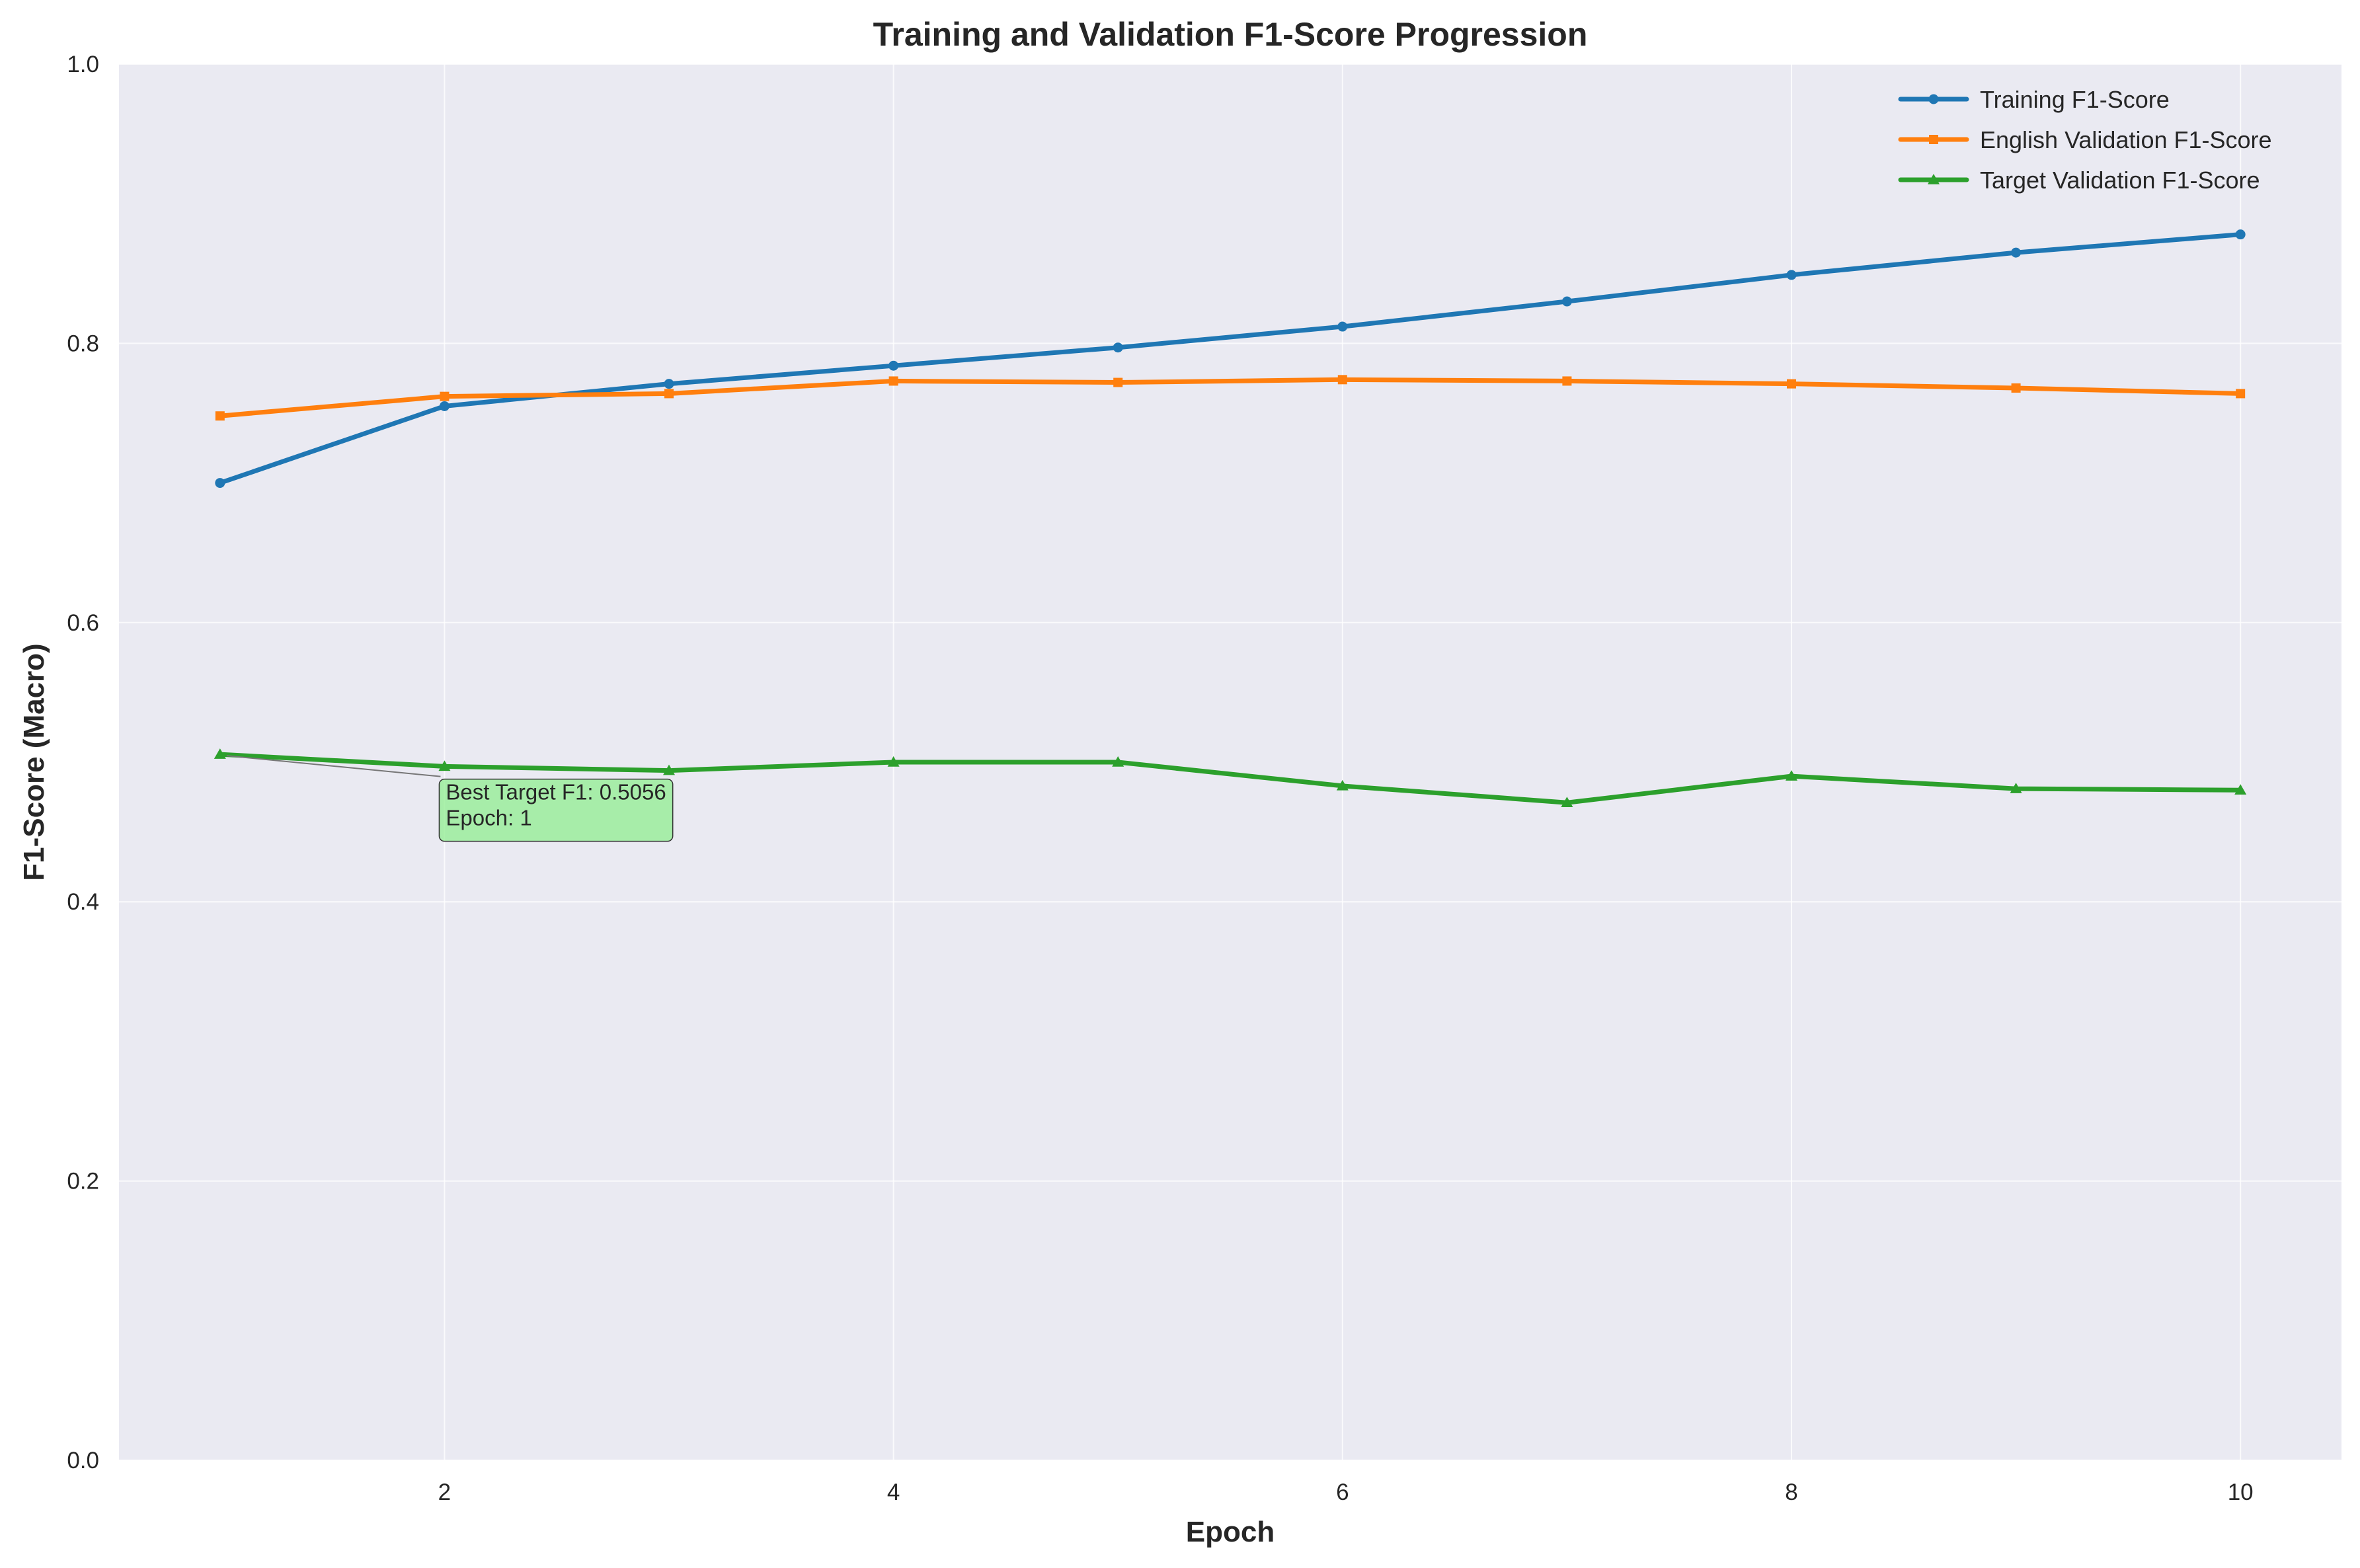 This screenshot has width=2360, height=1568. I want to click on annotation-text-best: Best Target F1: 0.5056, so click(556, 792).